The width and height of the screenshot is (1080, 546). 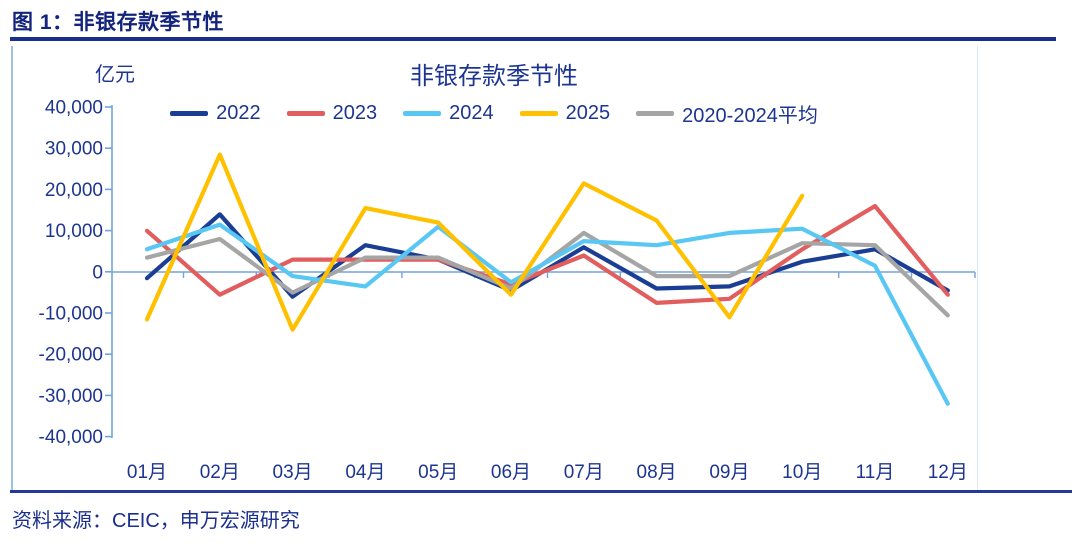 What do you see at coordinates (74, 108) in the screenshot?
I see `y-tick-label: 40,000` at bounding box center [74, 108].